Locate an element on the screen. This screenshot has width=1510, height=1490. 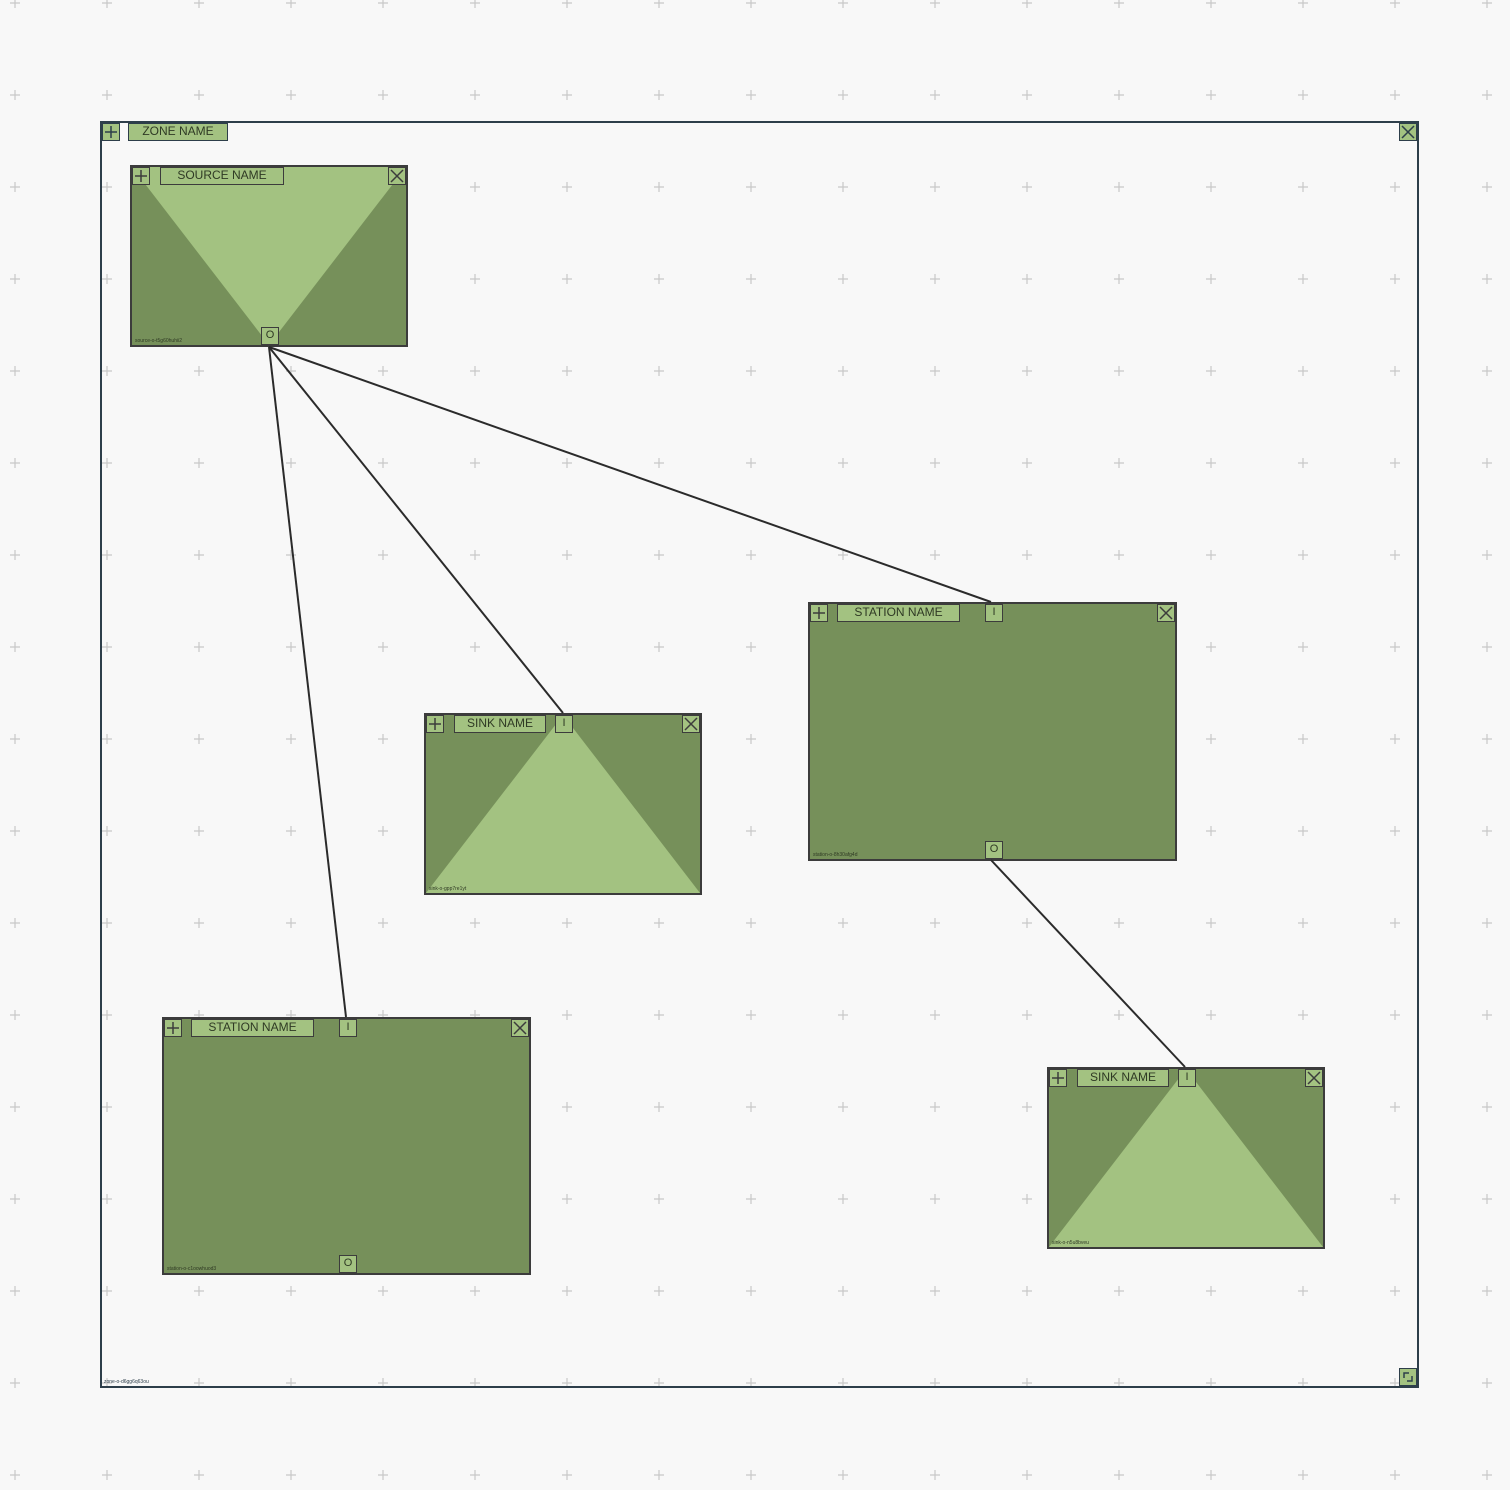
source-output-port: O is located at coordinates (270, 336).